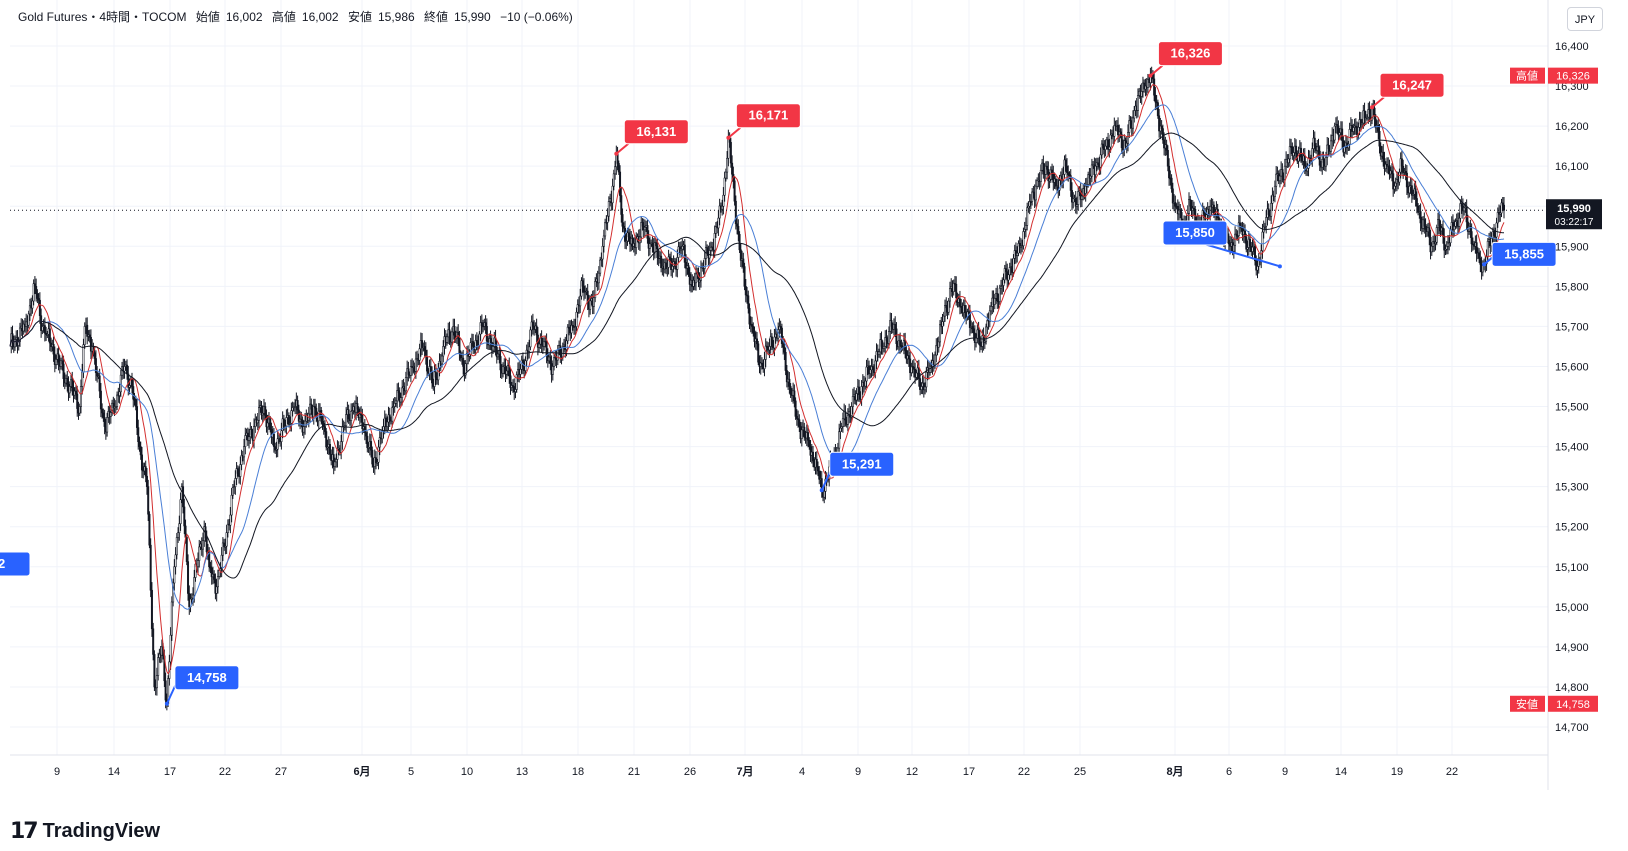  I want to click on label-pointer, so click(622, 148).